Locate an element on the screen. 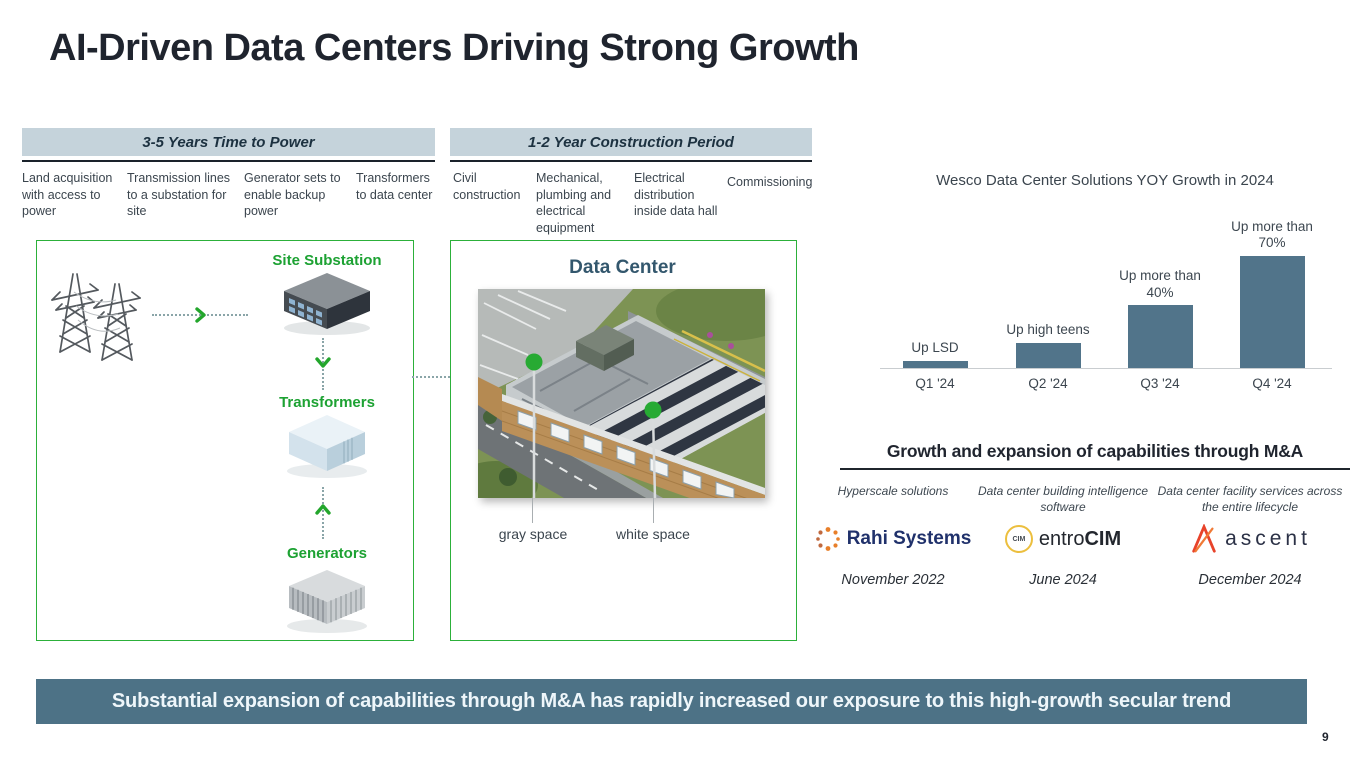 This screenshot has height=768, width=1365. acquisition-description: Hyperscale solutions is located at coordinates (893, 491).